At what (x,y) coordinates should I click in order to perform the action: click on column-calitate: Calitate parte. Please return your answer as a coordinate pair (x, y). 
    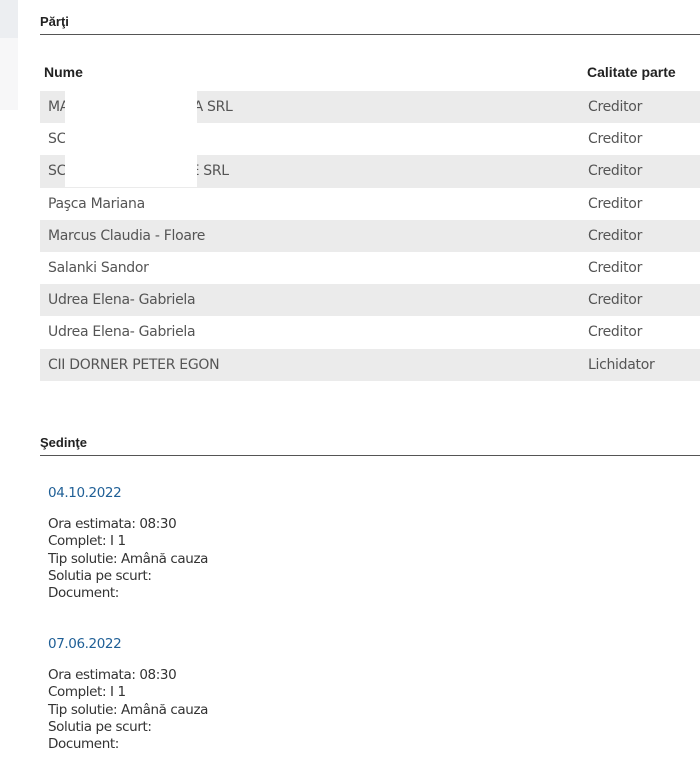
    Looking at the image, I should click on (631, 72).